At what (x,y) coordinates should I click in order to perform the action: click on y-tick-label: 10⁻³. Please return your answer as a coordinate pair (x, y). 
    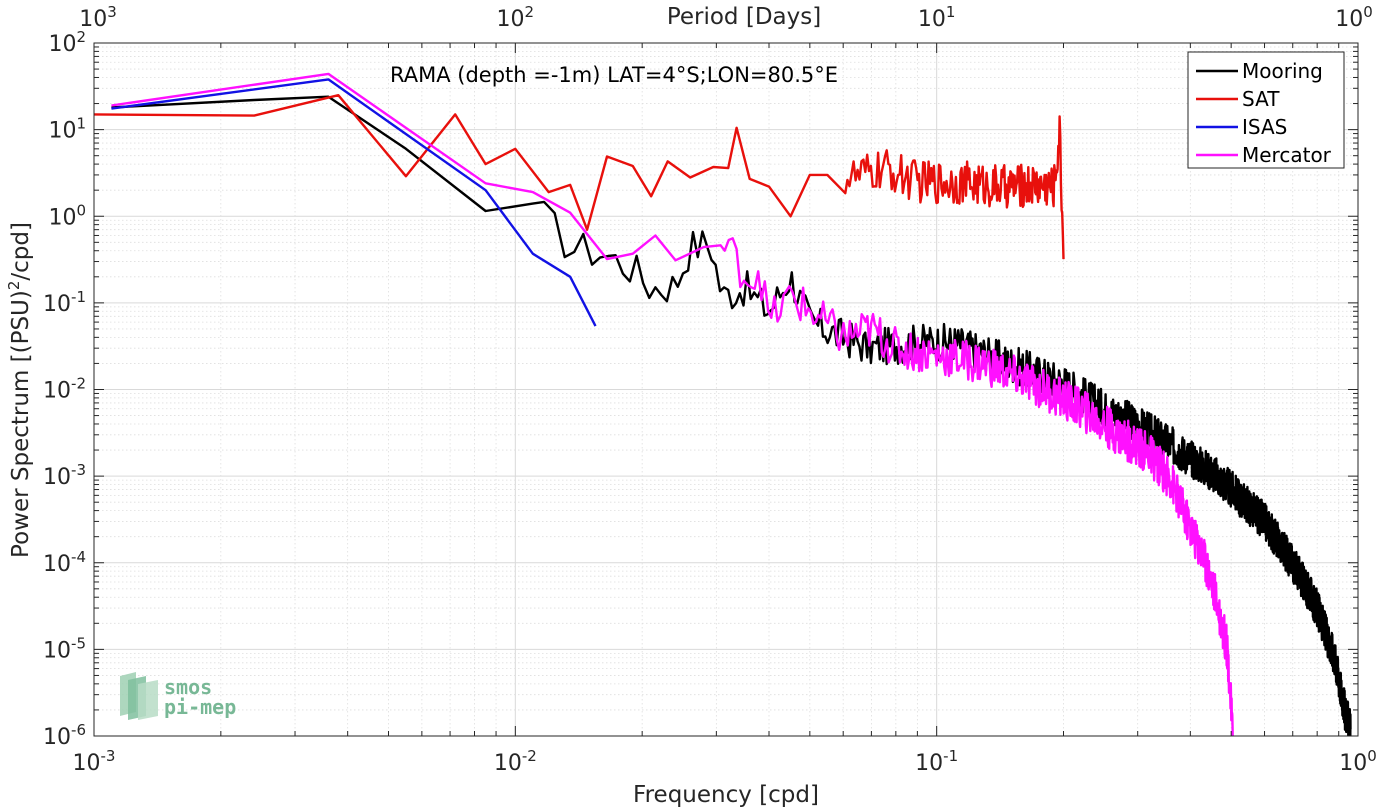
    Looking at the image, I should click on (64, 475).